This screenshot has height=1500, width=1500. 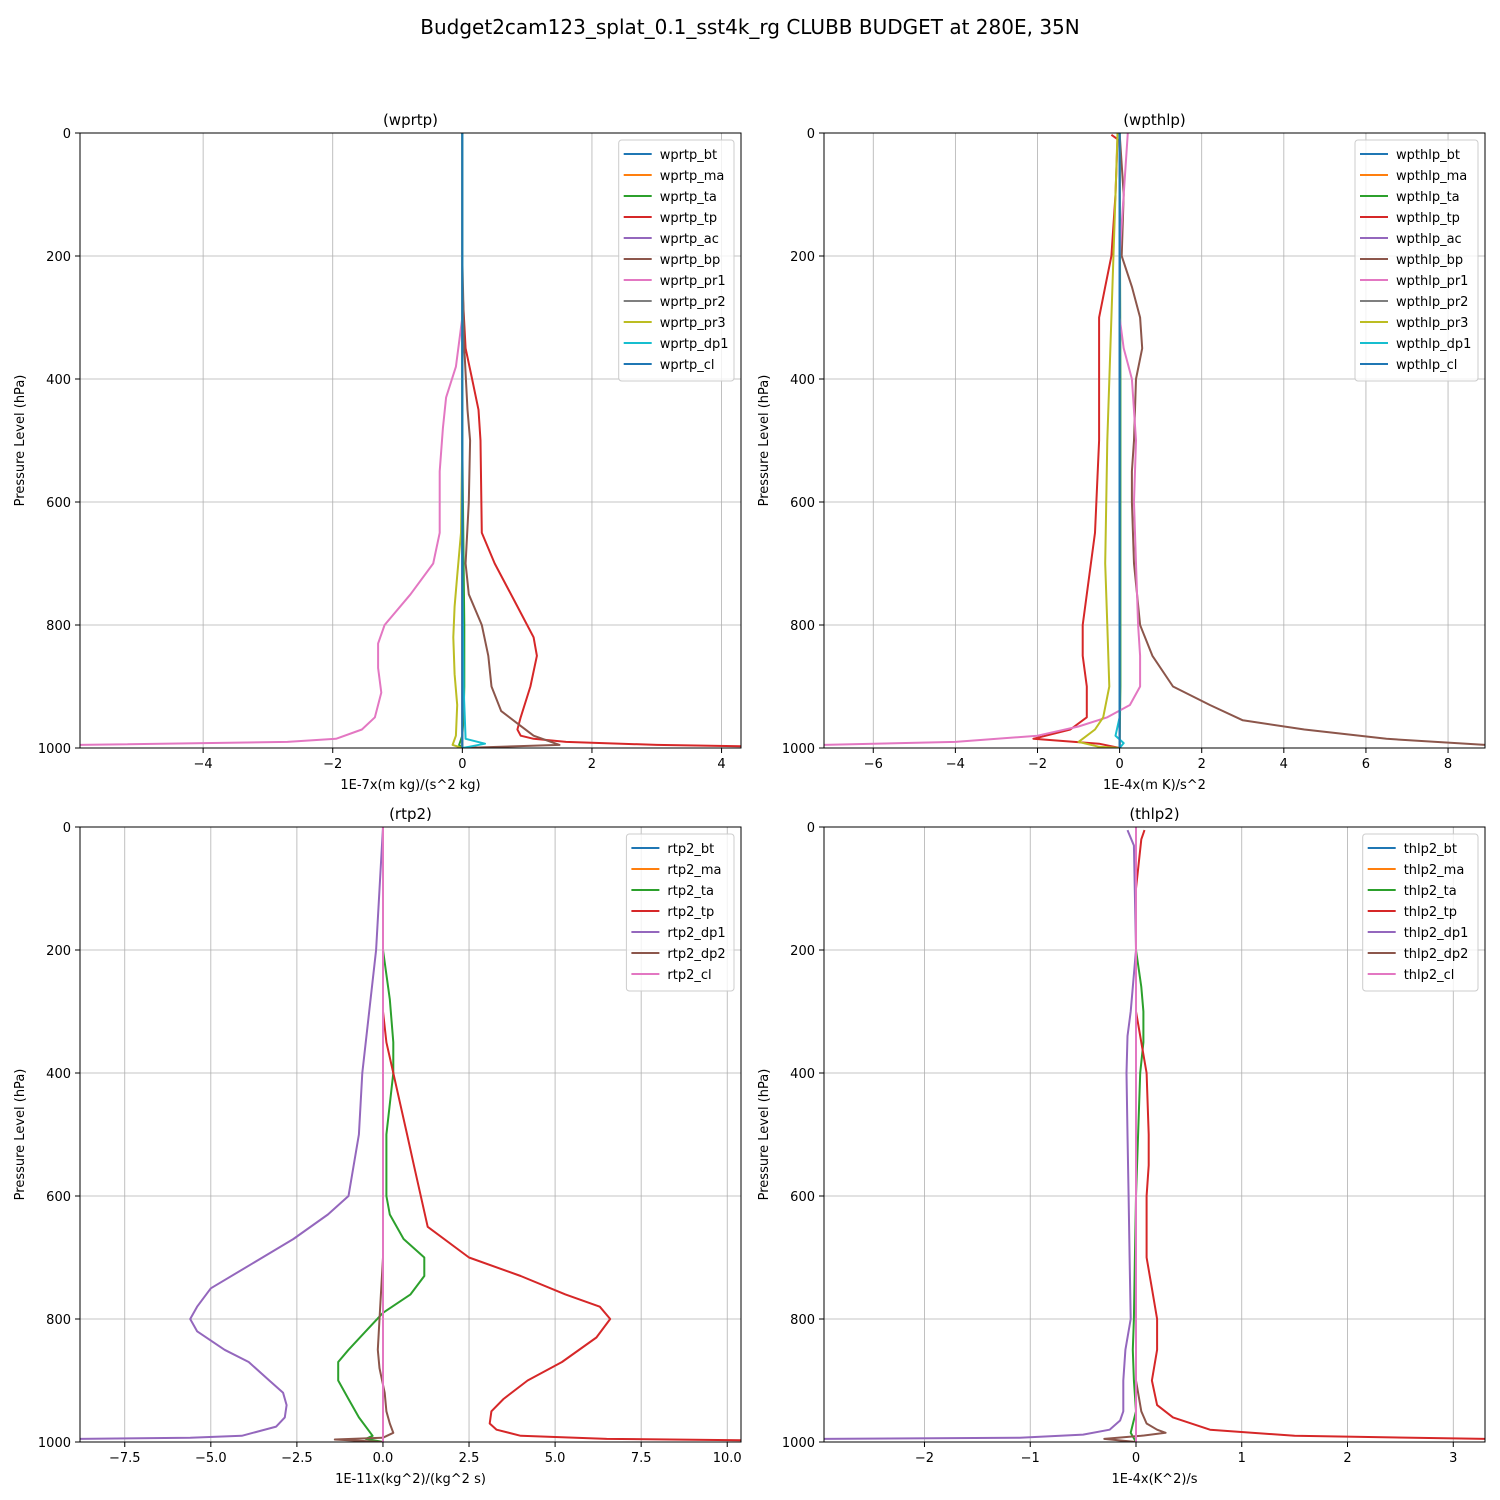 I want to click on legend-entry: rtp2_ma, so click(x=694, y=870).